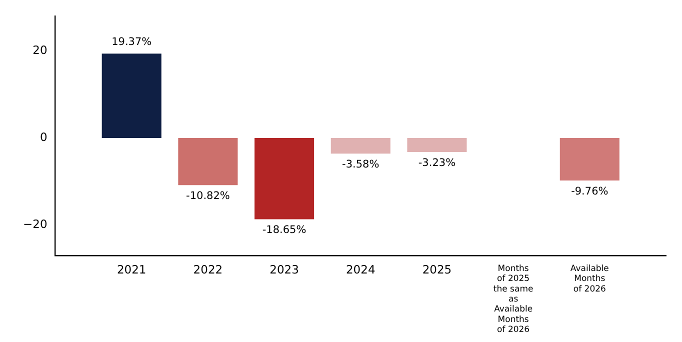 The width and height of the screenshot is (682, 342). What do you see at coordinates (44, 137) in the screenshot?
I see `y-tick-label: 0` at bounding box center [44, 137].